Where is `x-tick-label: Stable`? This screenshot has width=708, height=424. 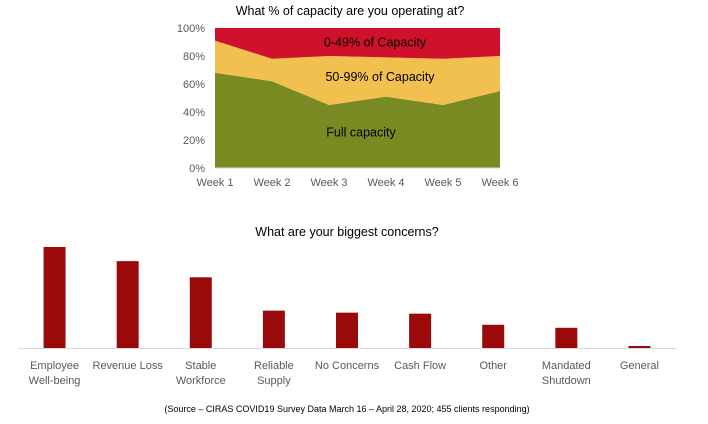
x-tick-label: Stable is located at coordinates (200, 366).